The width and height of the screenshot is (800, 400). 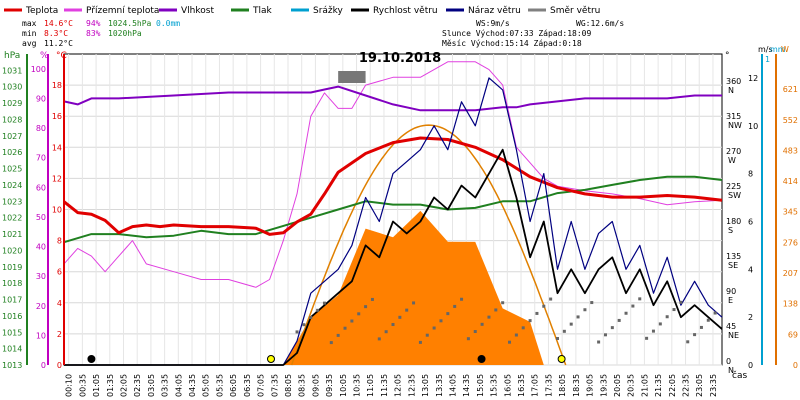 What do you see at coordinates (739, 375) in the screenshot?
I see `time-axis-label: čas` at bounding box center [739, 375].